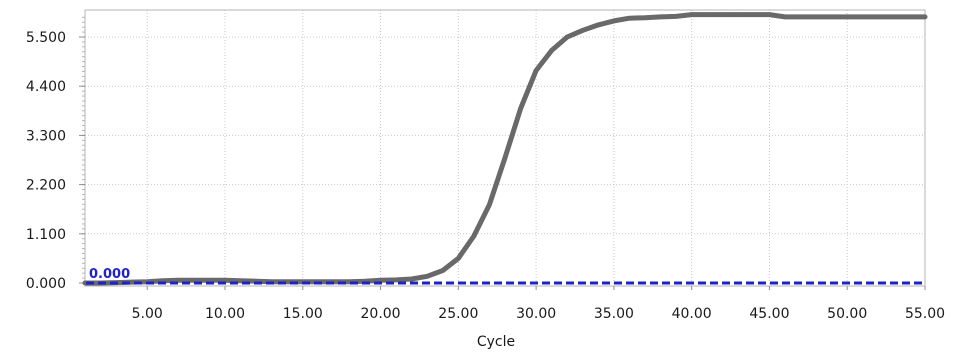 The height and width of the screenshot is (356, 953). What do you see at coordinates (55, 161) in the screenshot?
I see `y-axis: 0.000 1.100 2.200 3.300 4.400 5.500` at bounding box center [55, 161].